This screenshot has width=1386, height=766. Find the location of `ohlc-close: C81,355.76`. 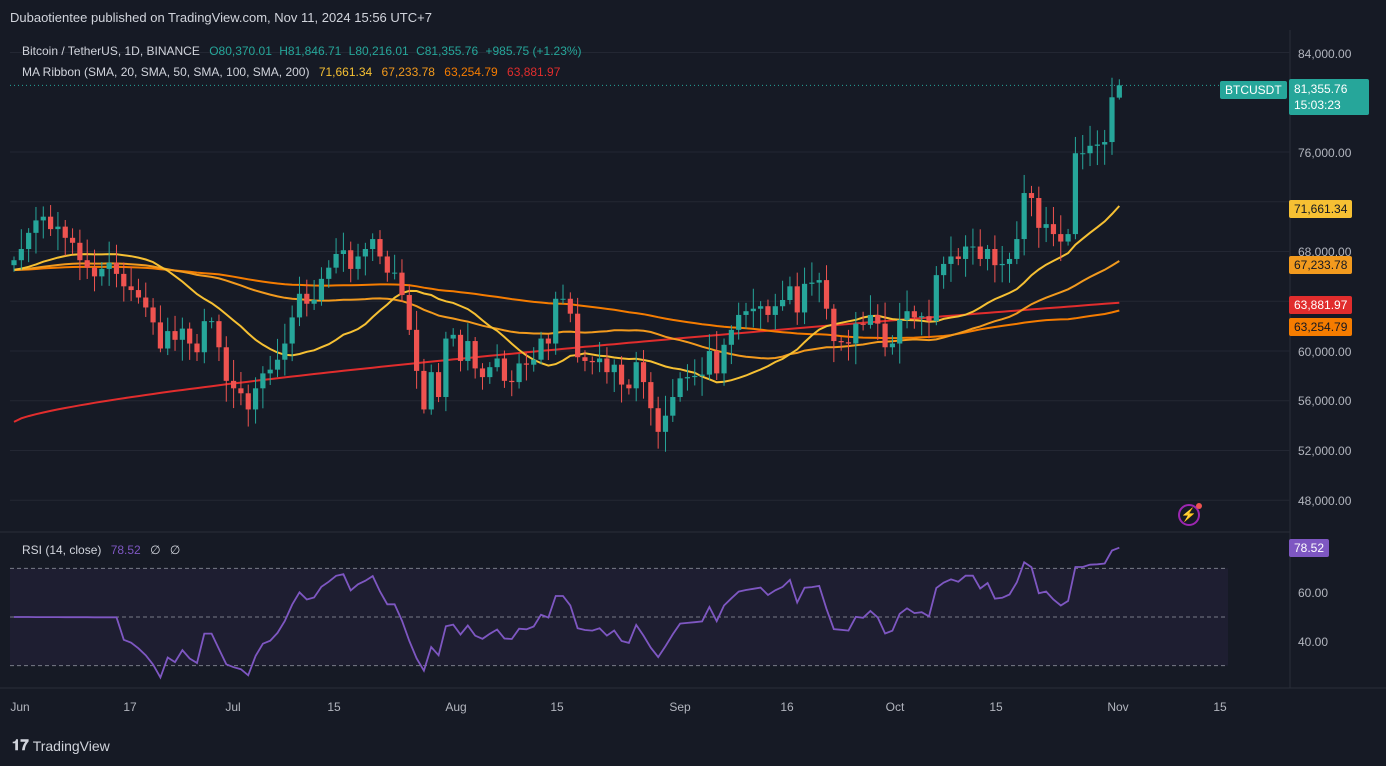

ohlc-close: C81,355.76 is located at coordinates (447, 51).